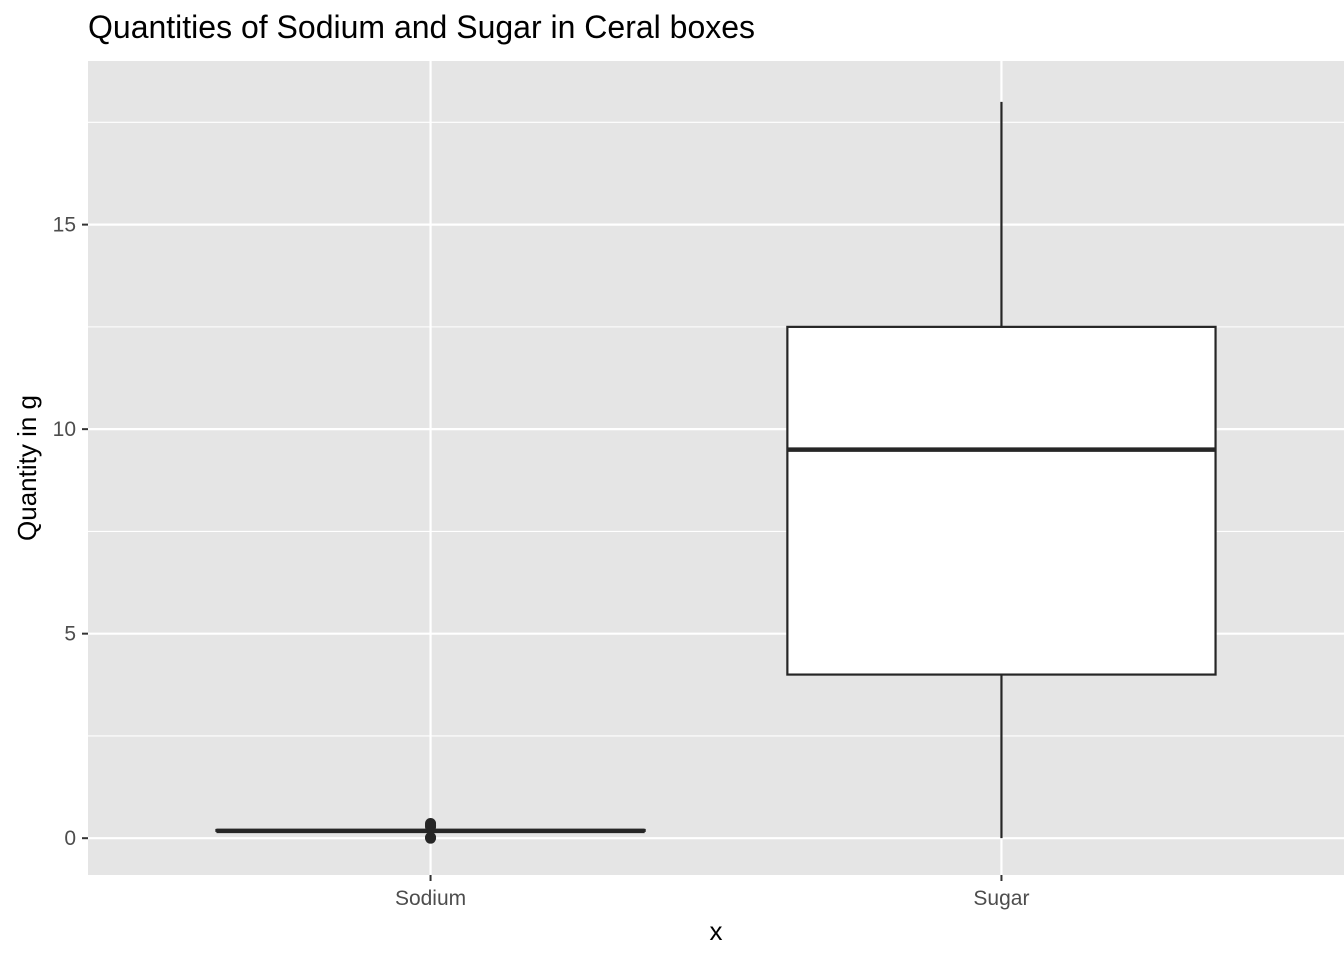  I want to click on y-tick-label: 15, so click(64, 225).